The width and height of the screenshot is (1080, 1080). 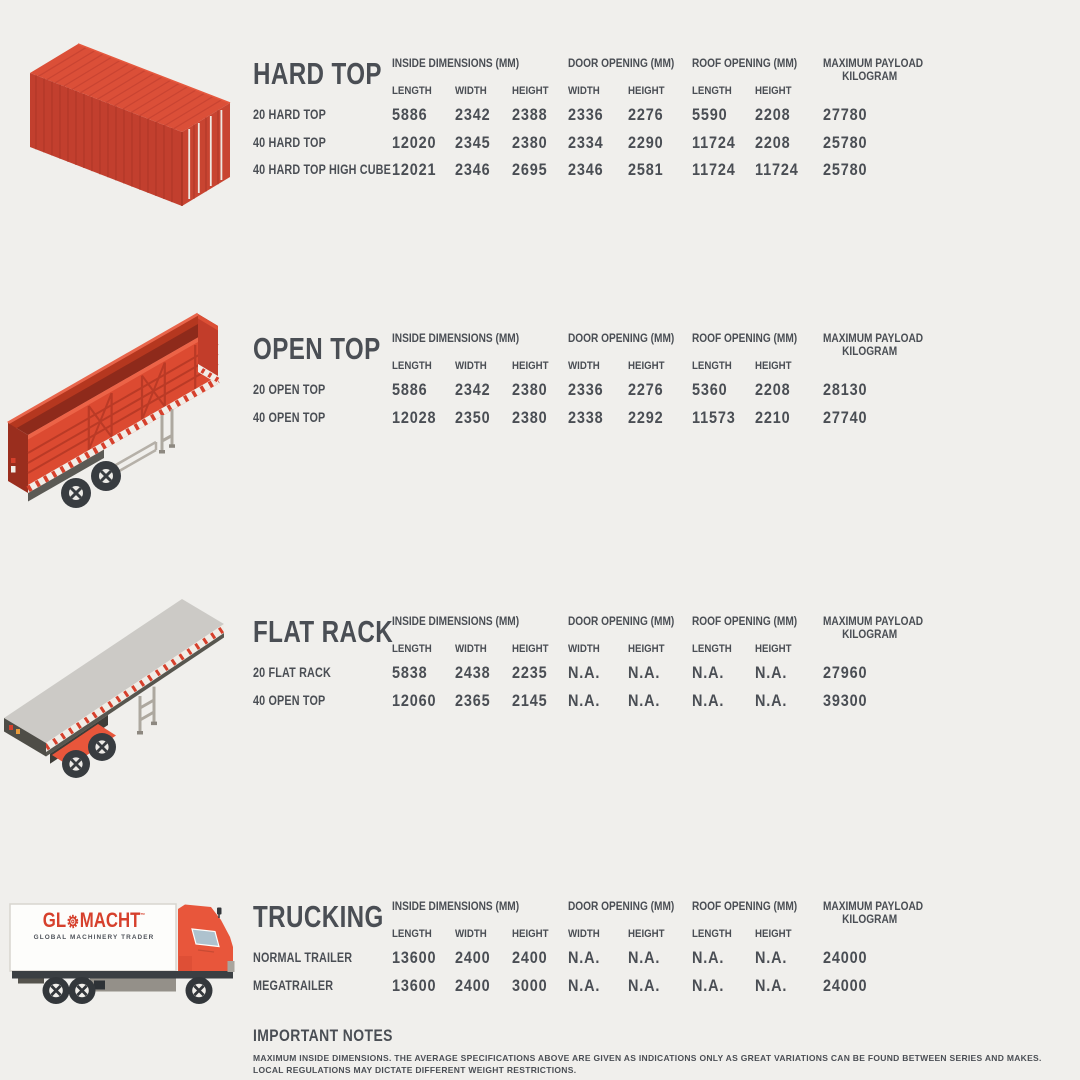 I want to click on cell-door-height: 2581, so click(x=646, y=169).